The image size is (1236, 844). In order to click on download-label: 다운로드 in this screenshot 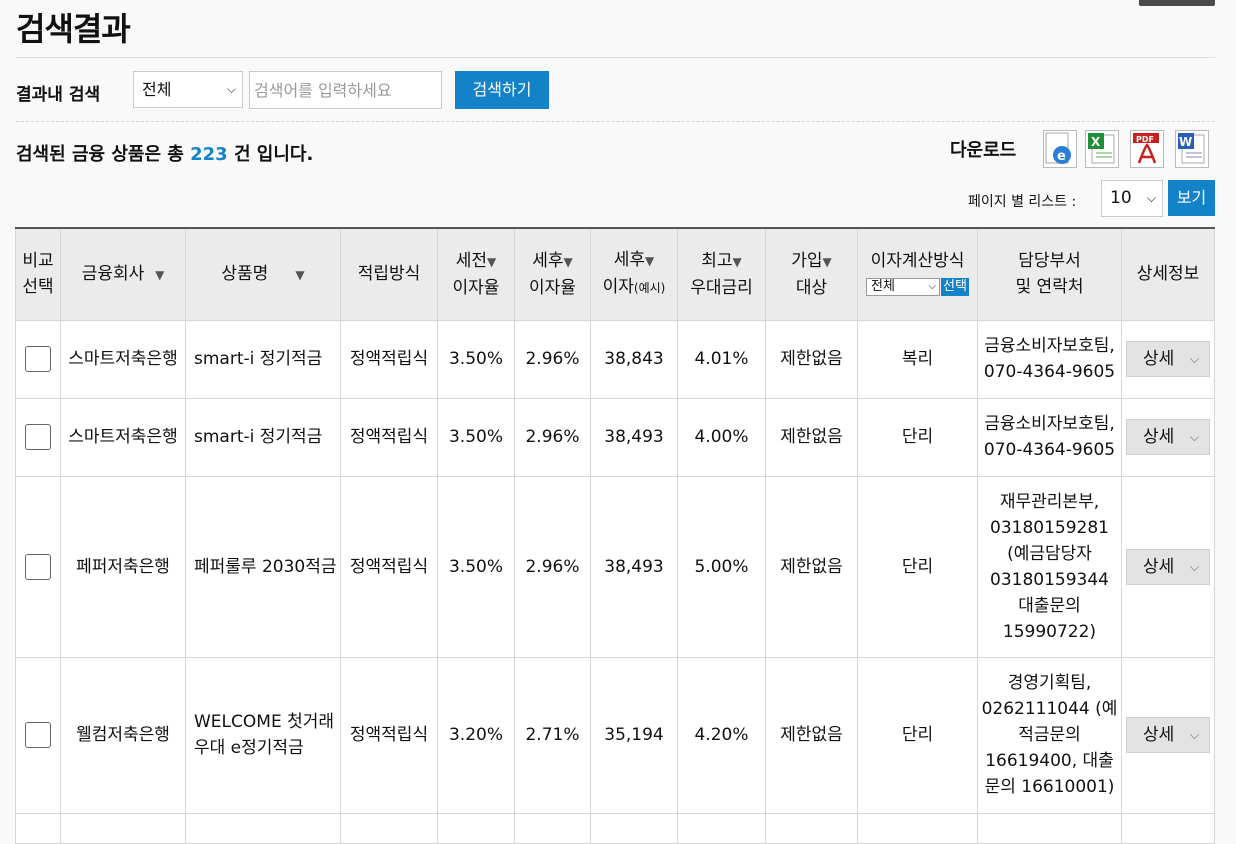, I will do `click(983, 150)`.